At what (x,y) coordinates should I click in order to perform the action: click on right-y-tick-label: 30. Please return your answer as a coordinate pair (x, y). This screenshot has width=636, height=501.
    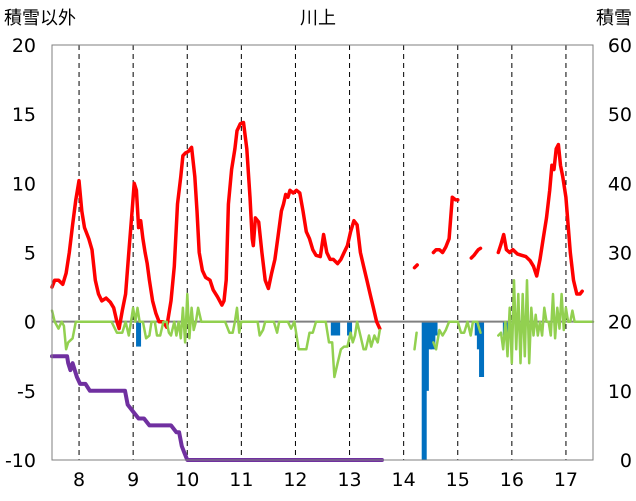
    Looking at the image, I should click on (620, 254).